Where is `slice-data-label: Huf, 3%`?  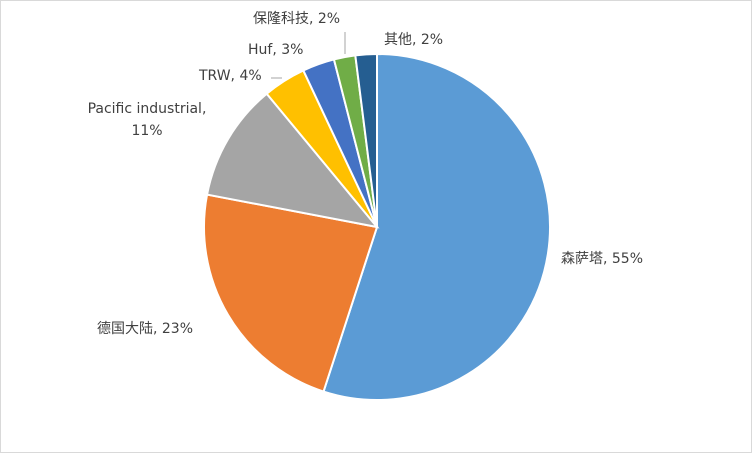 slice-data-label: Huf, 3% is located at coordinates (275, 50).